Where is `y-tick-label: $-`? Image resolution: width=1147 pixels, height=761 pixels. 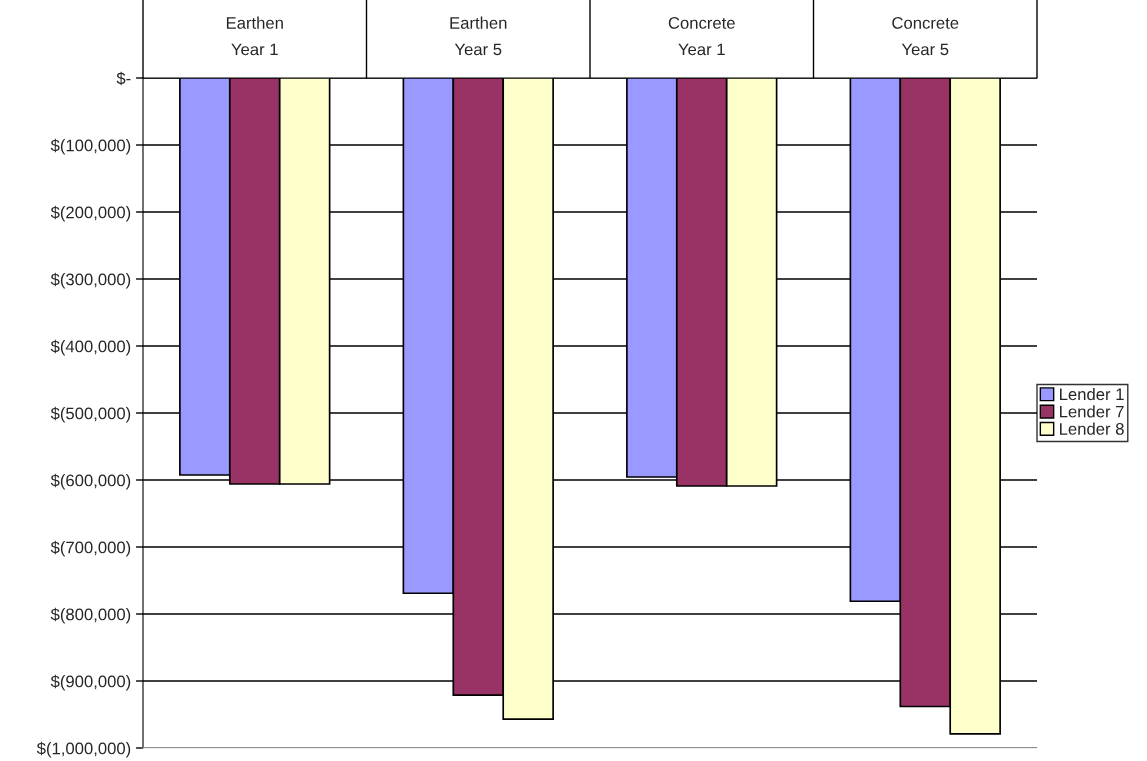
y-tick-label: $- is located at coordinates (123, 78).